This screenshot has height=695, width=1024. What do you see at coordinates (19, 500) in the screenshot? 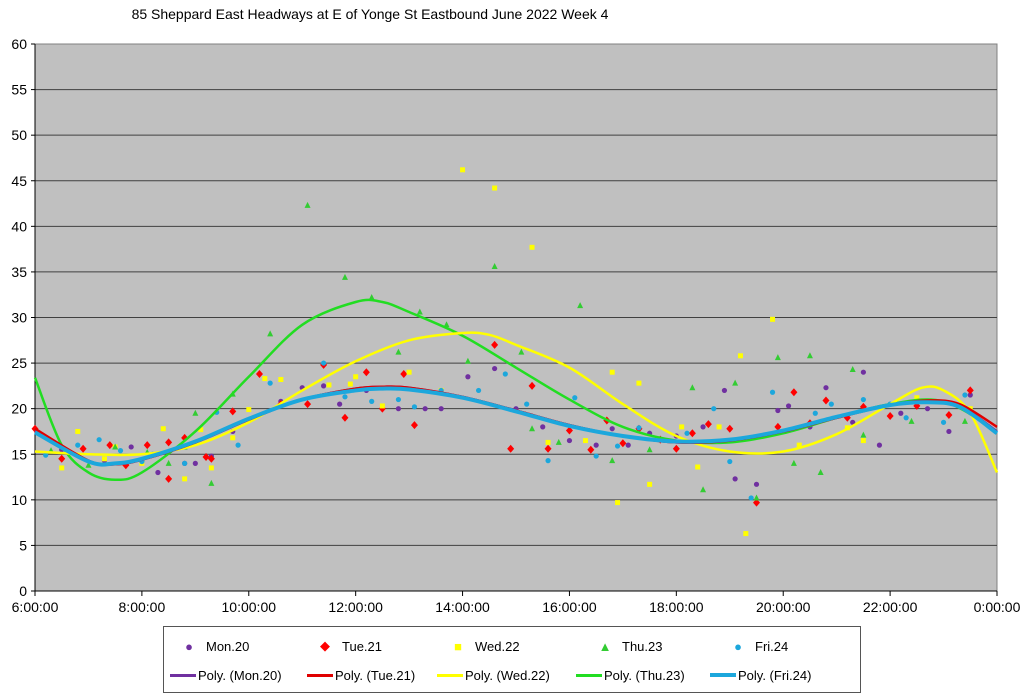
I see `y-tick-label: 10` at bounding box center [19, 500].